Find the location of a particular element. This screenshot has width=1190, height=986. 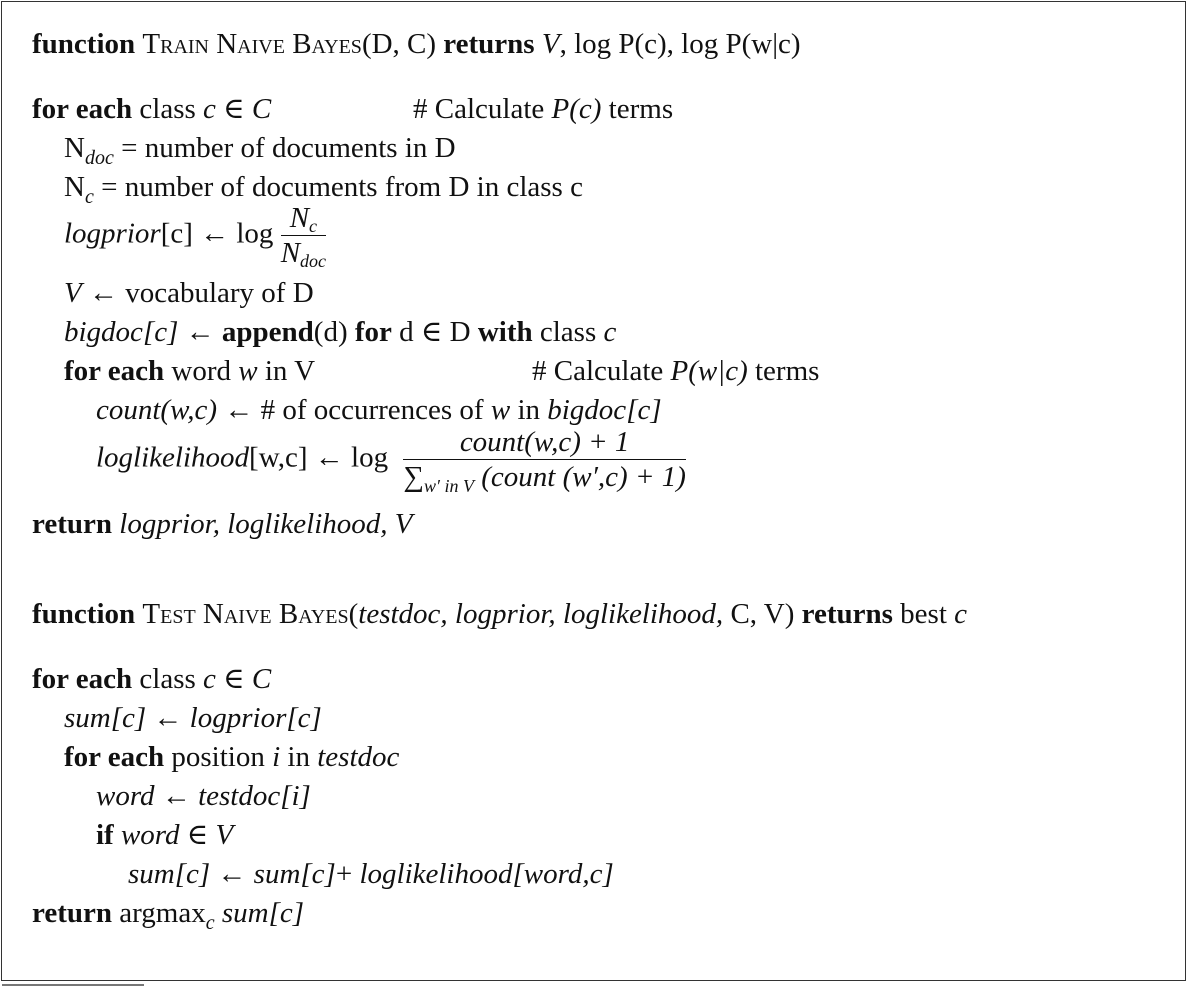

for-word-line: for each word w in V is located at coordinates (189, 371).